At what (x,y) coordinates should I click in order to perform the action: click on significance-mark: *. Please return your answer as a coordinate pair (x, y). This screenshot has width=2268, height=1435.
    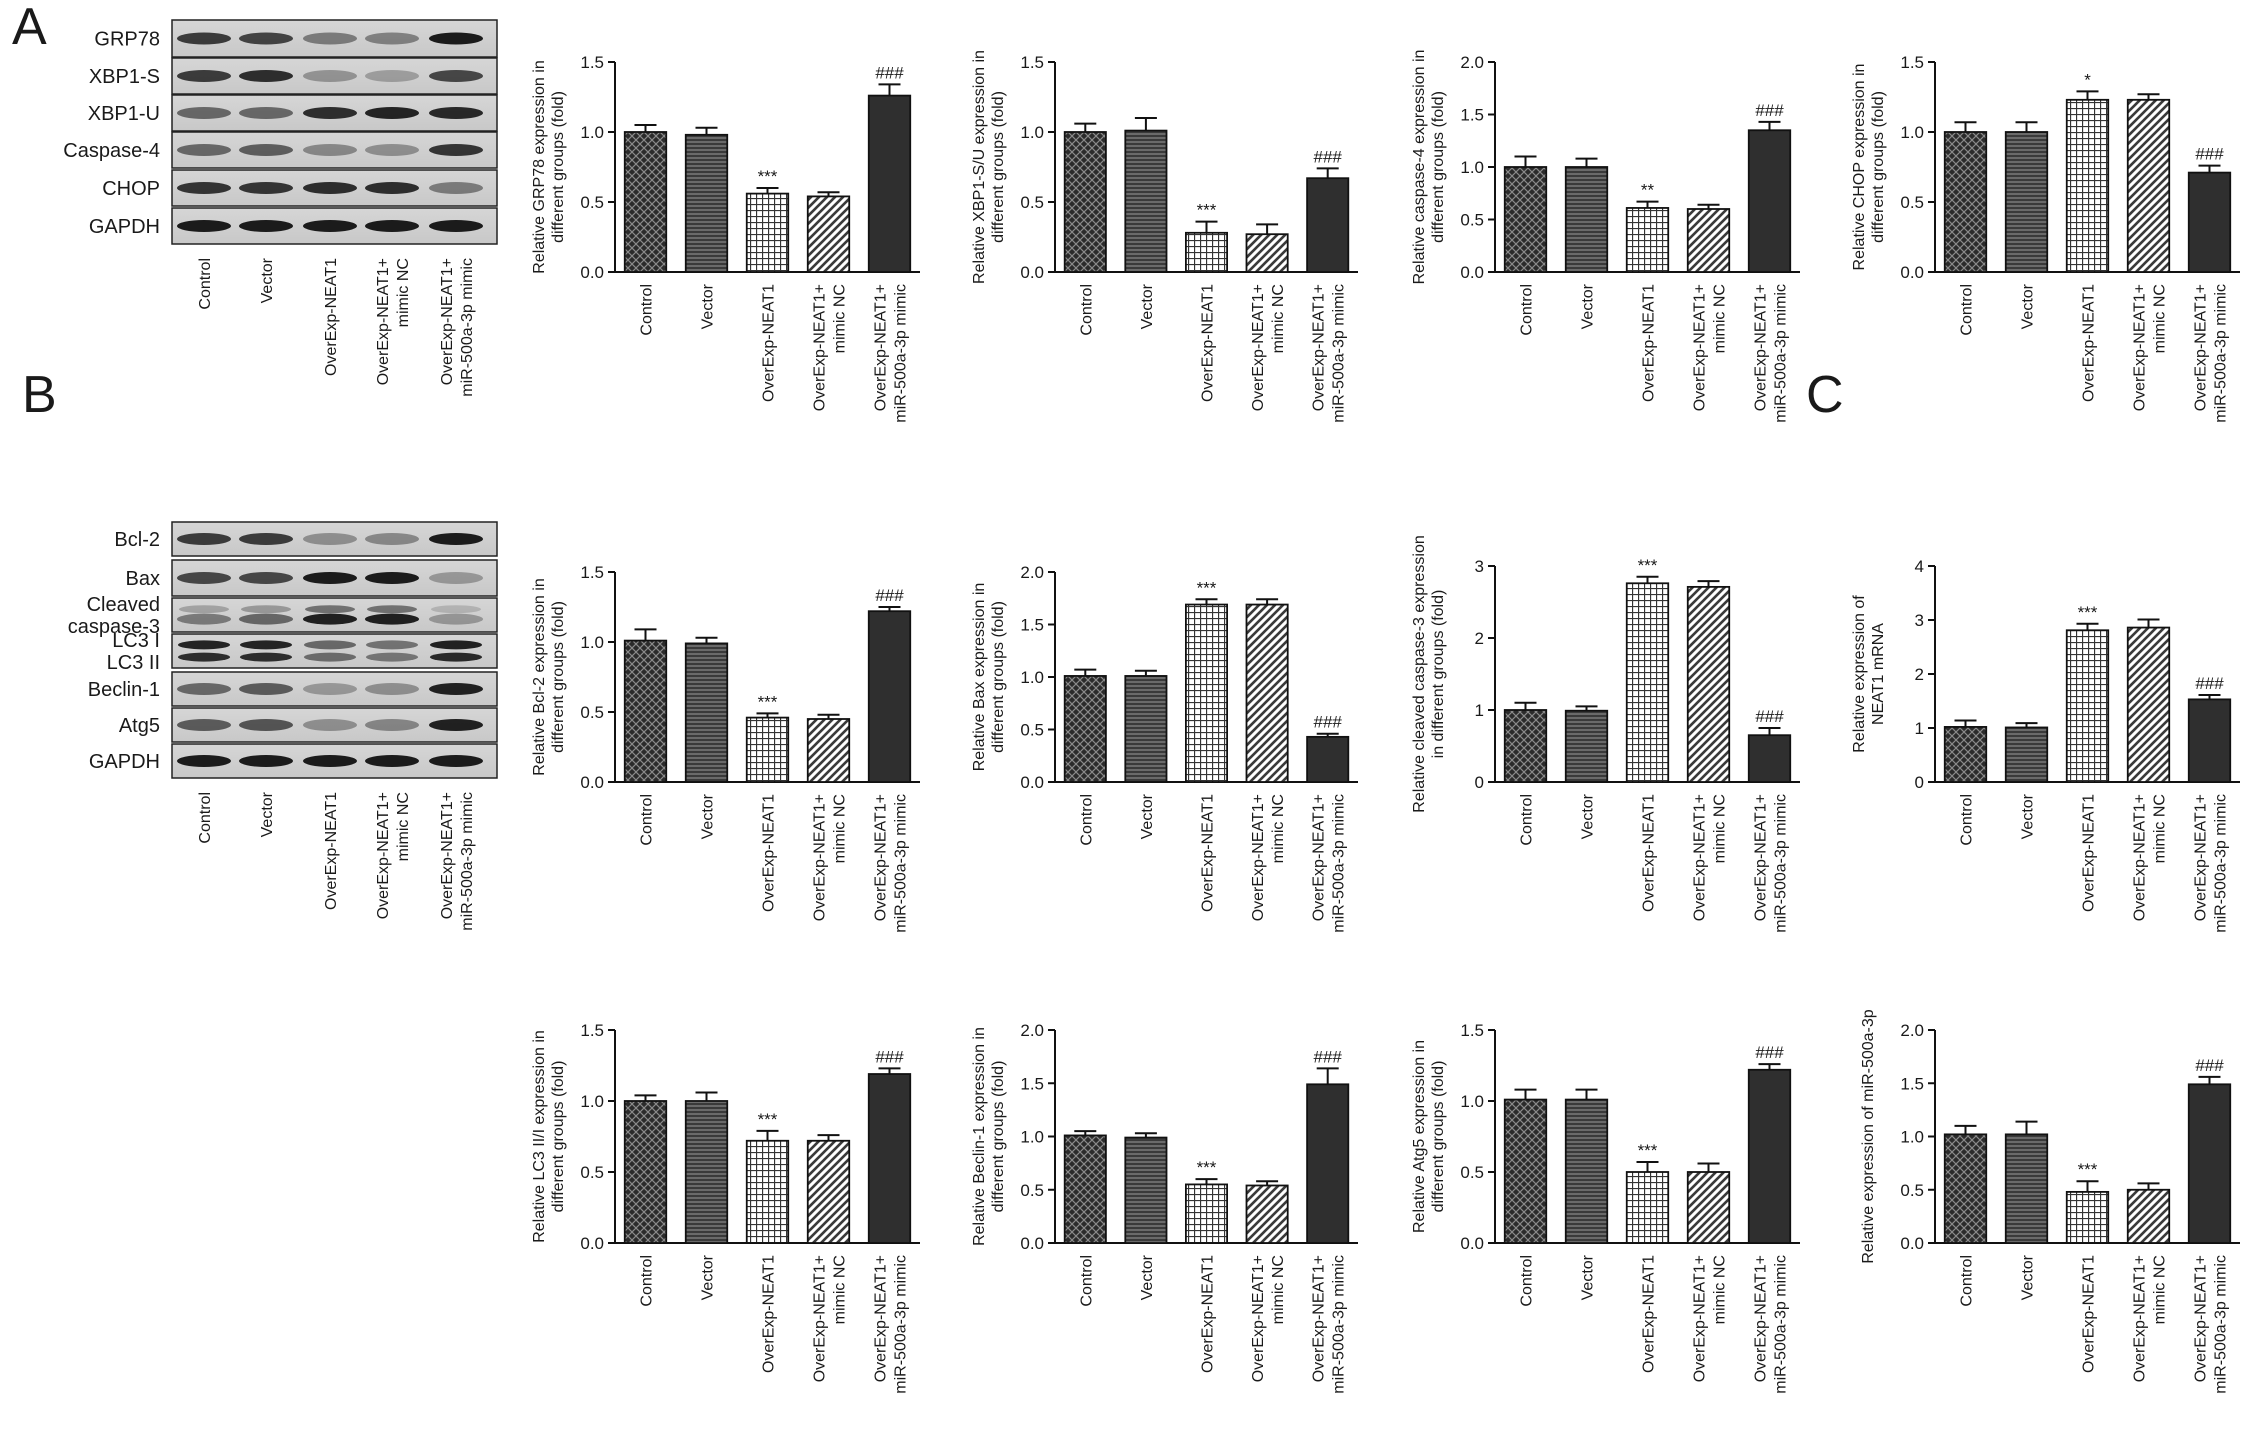
    Looking at the image, I should click on (2087, 79).